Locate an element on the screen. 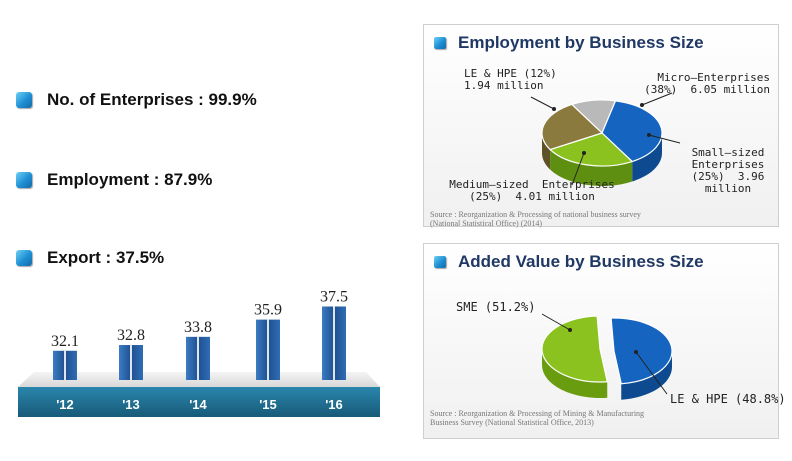 The width and height of the screenshot is (792, 461). export-category-label-4: '16 is located at coordinates (334, 404).